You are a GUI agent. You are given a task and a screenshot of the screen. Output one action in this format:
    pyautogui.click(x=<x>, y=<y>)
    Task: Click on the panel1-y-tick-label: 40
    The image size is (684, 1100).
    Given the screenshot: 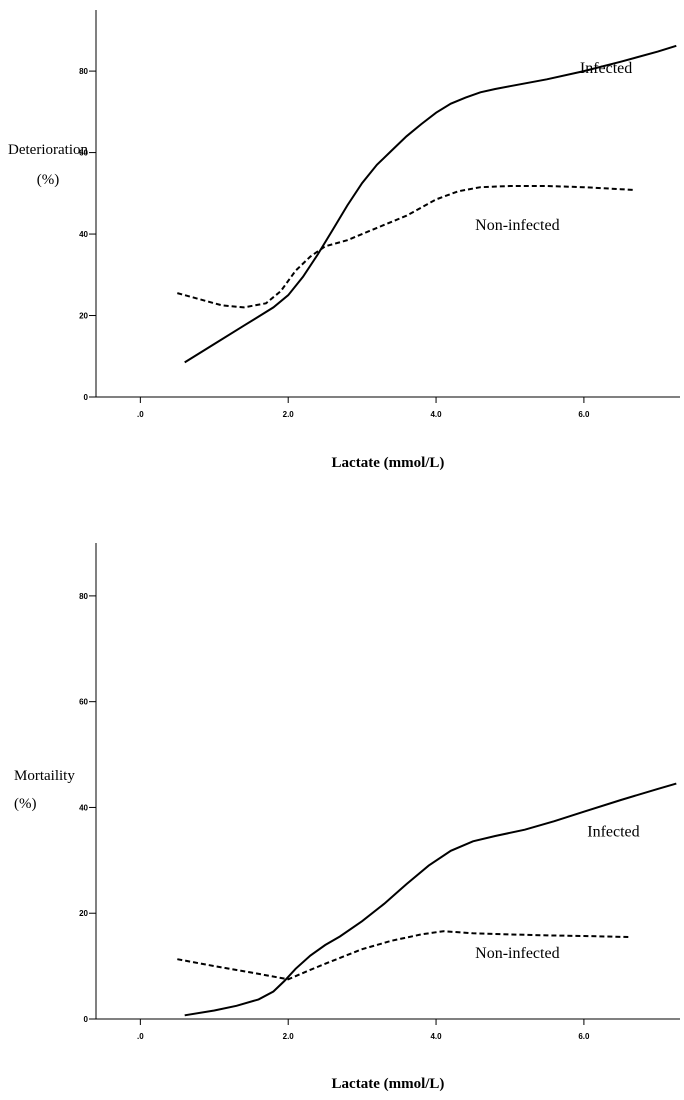 What is the action you would take?
    pyautogui.click(x=83, y=234)
    